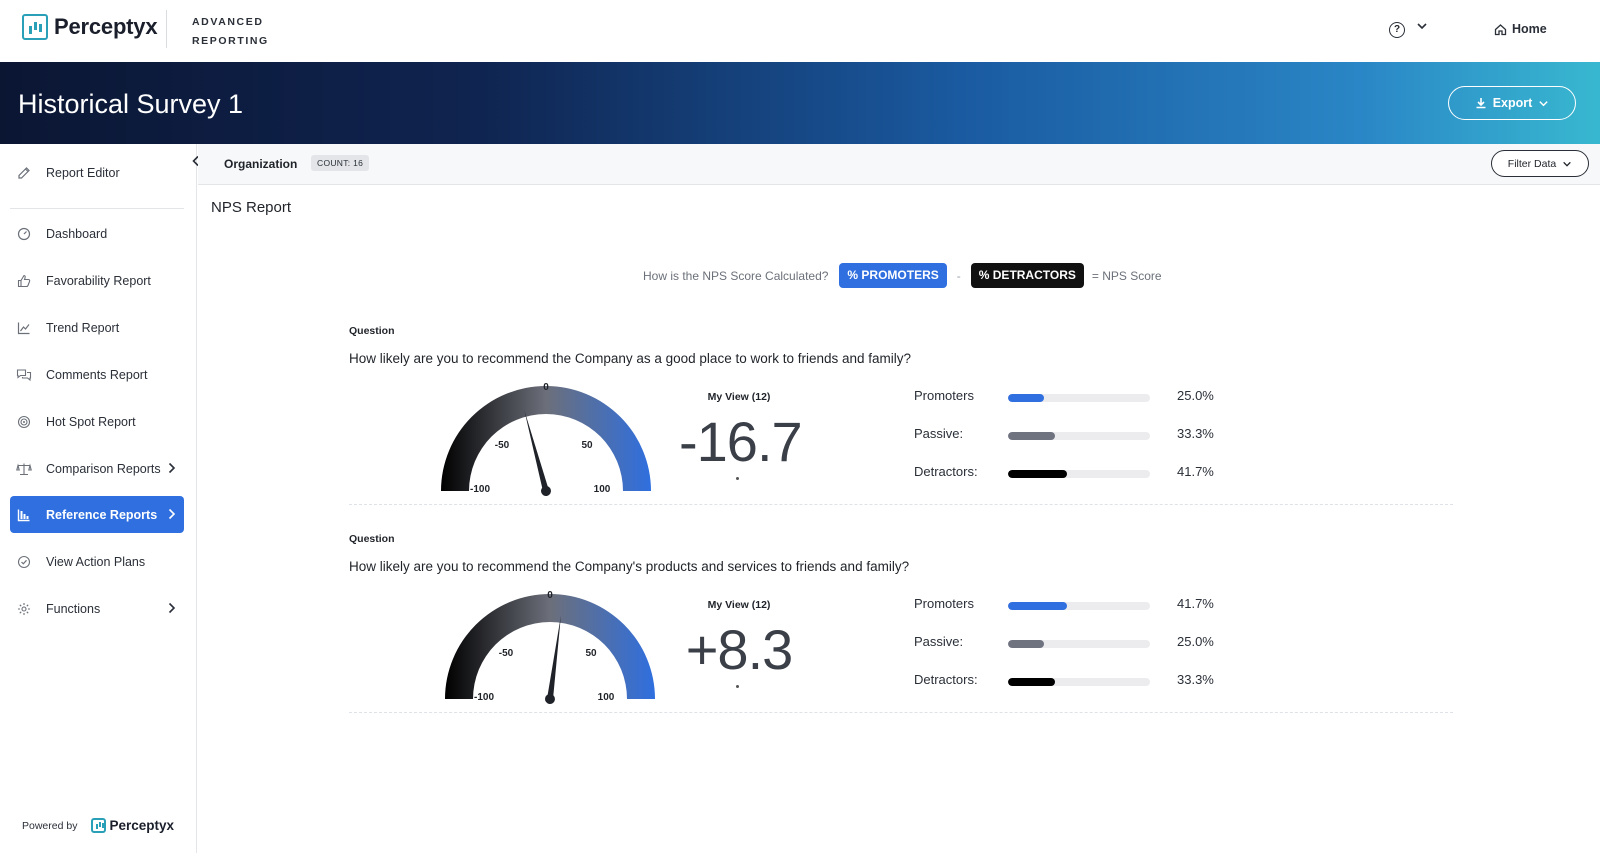 This screenshot has width=1600, height=853. I want to click on logo-icon, so click(35, 27).